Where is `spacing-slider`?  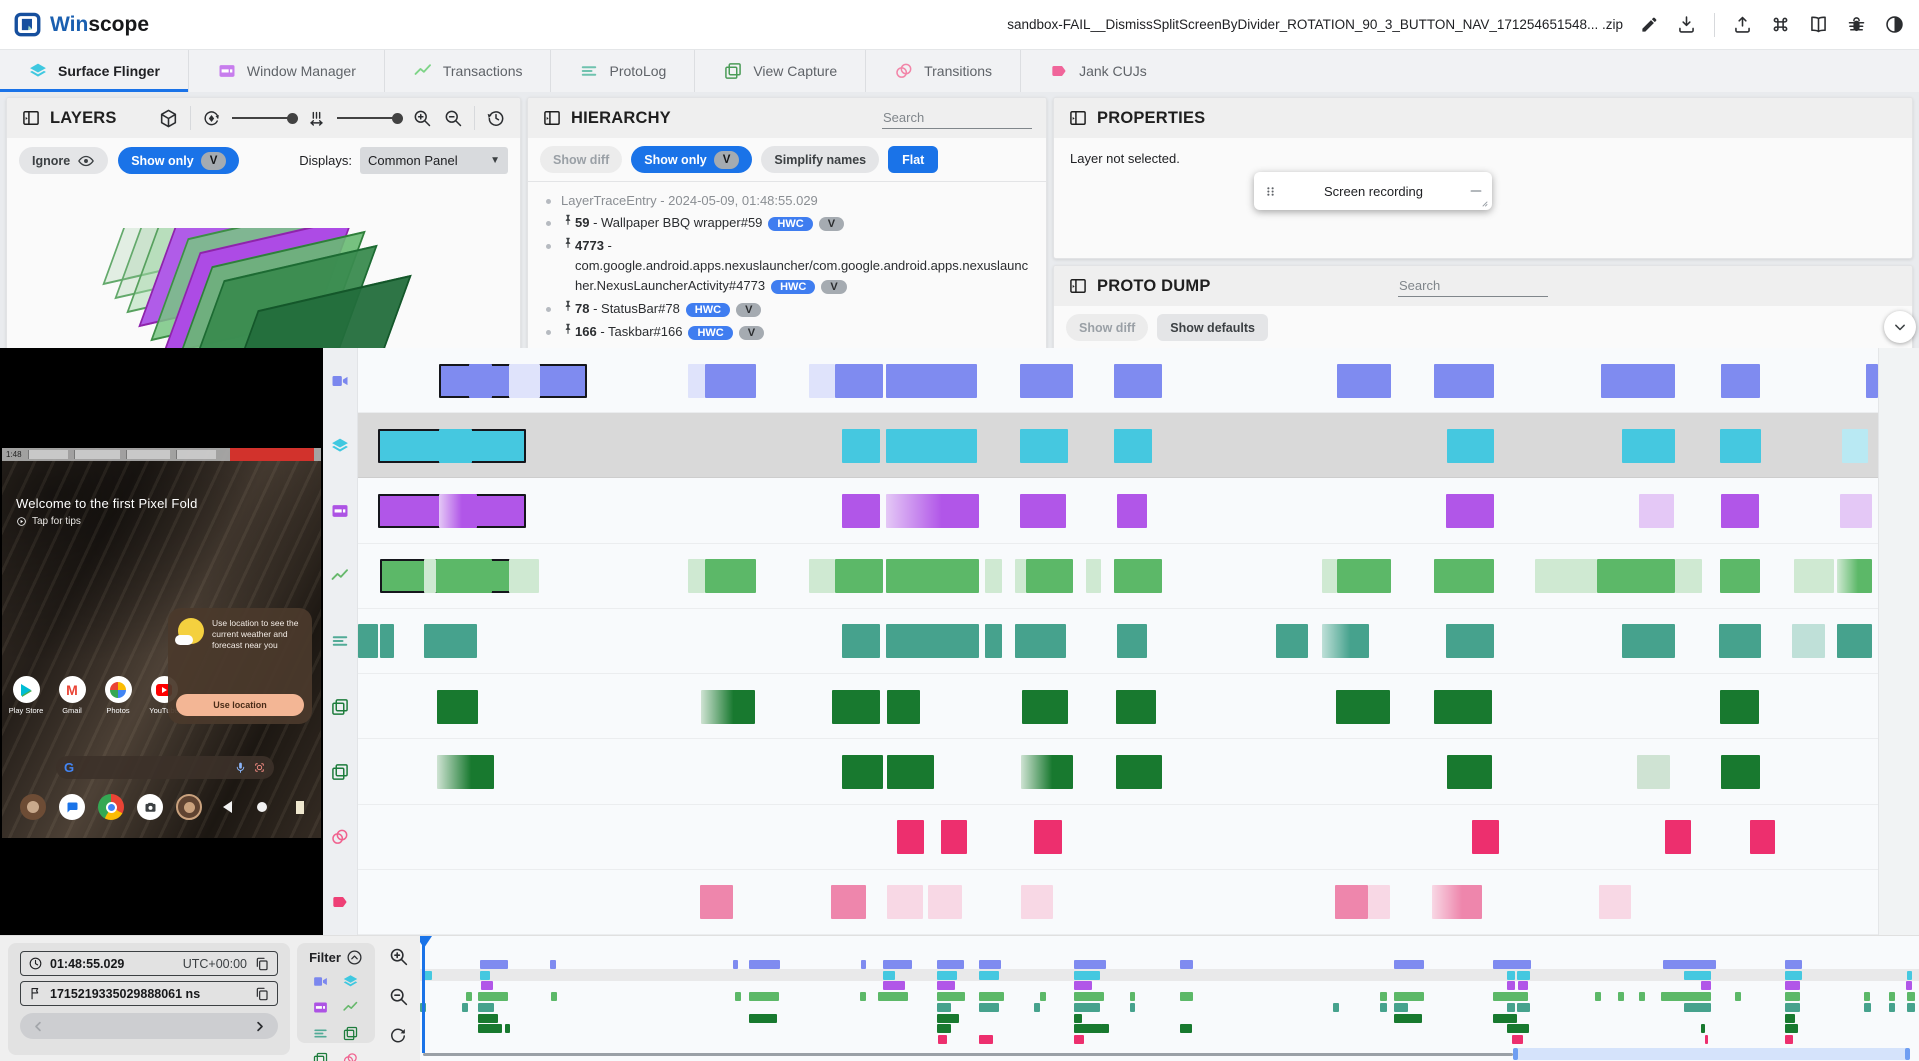
spacing-slider is located at coordinates (370, 118).